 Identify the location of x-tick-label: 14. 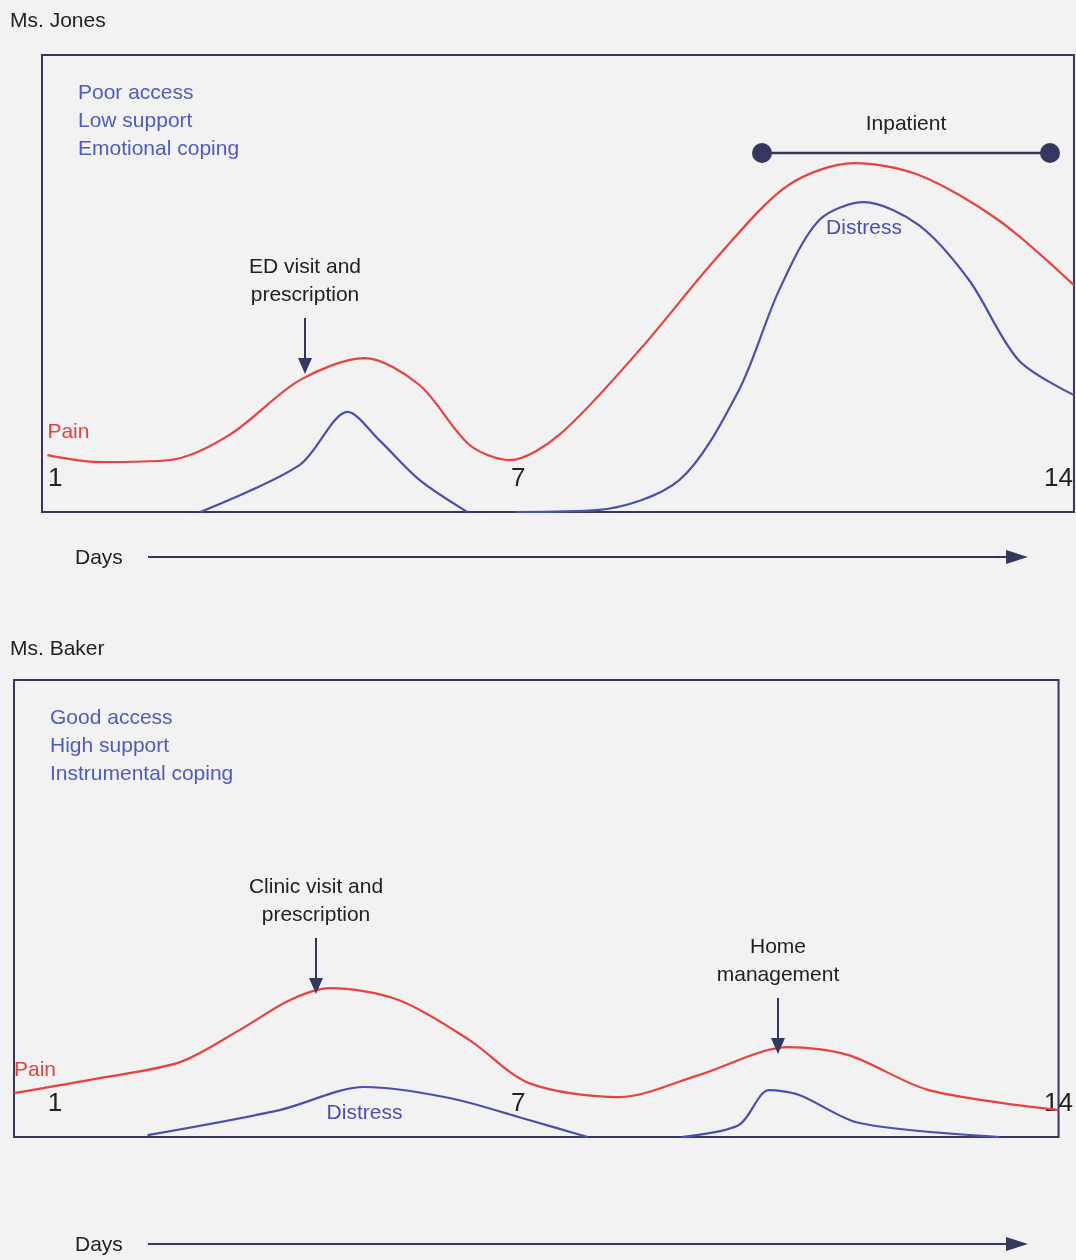
(1058, 477).